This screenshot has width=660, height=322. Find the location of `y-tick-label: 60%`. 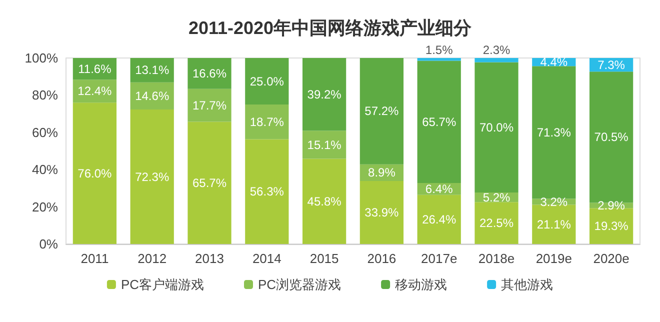

y-tick-label: 60% is located at coordinates (45, 132).